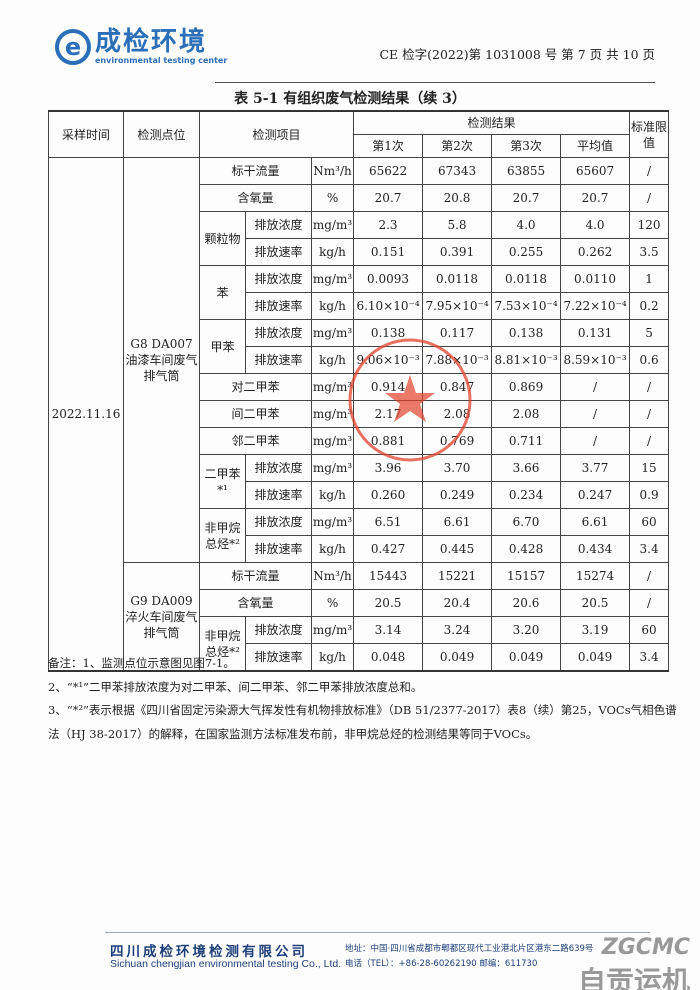 This screenshot has width=700, height=990. I want to click on item-name: 标干流量, so click(255, 576).